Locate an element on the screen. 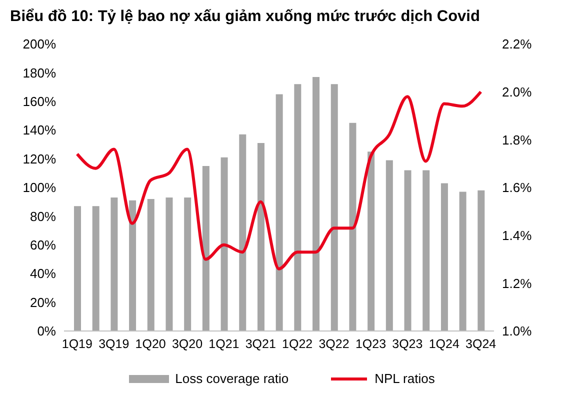 The width and height of the screenshot is (564, 398). y-tick-label: 160% is located at coordinates (39, 102).